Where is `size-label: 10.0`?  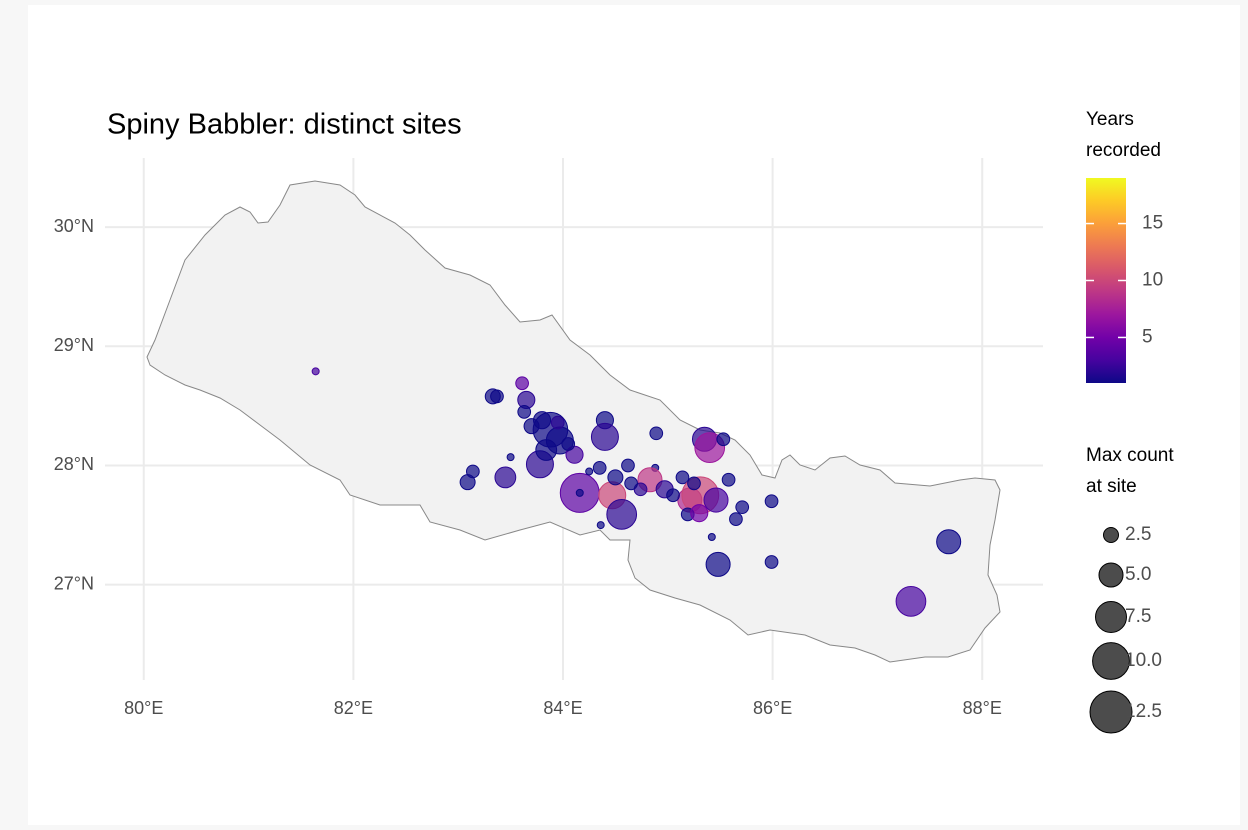 size-label: 10.0 is located at coordinates (1143, 660).